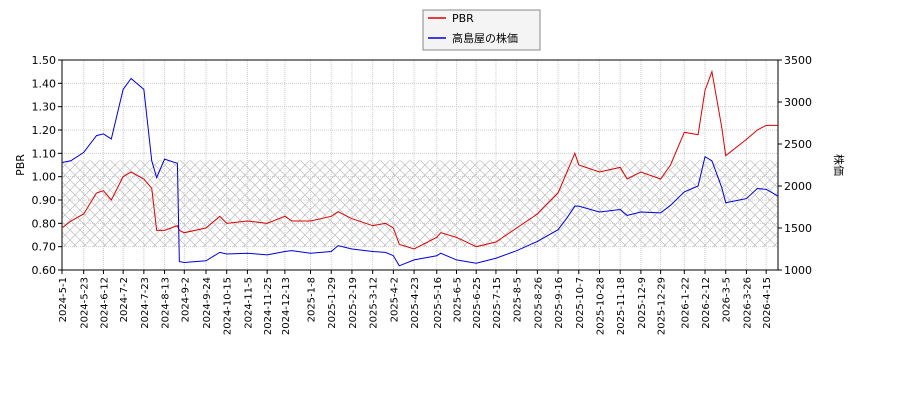 The height and width of the screenshot is (400, 900). I want to click on x-tick-label: 2025-12-29, so click(662, 306).